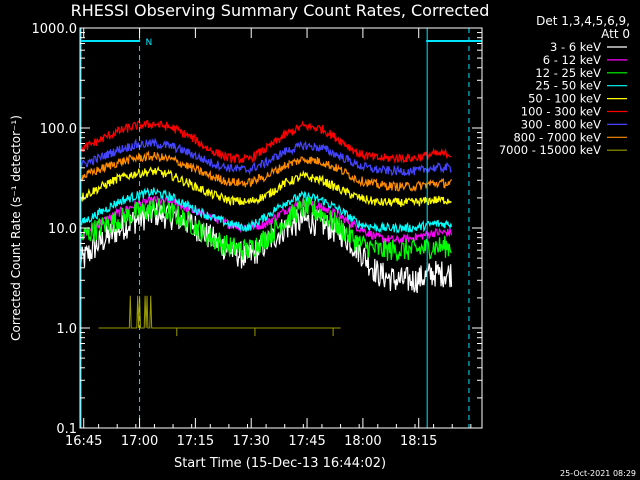  Describe the element at coordinates (250, 441) in the screenshot. I see `x-tick-label-3: 17:30` at that location.